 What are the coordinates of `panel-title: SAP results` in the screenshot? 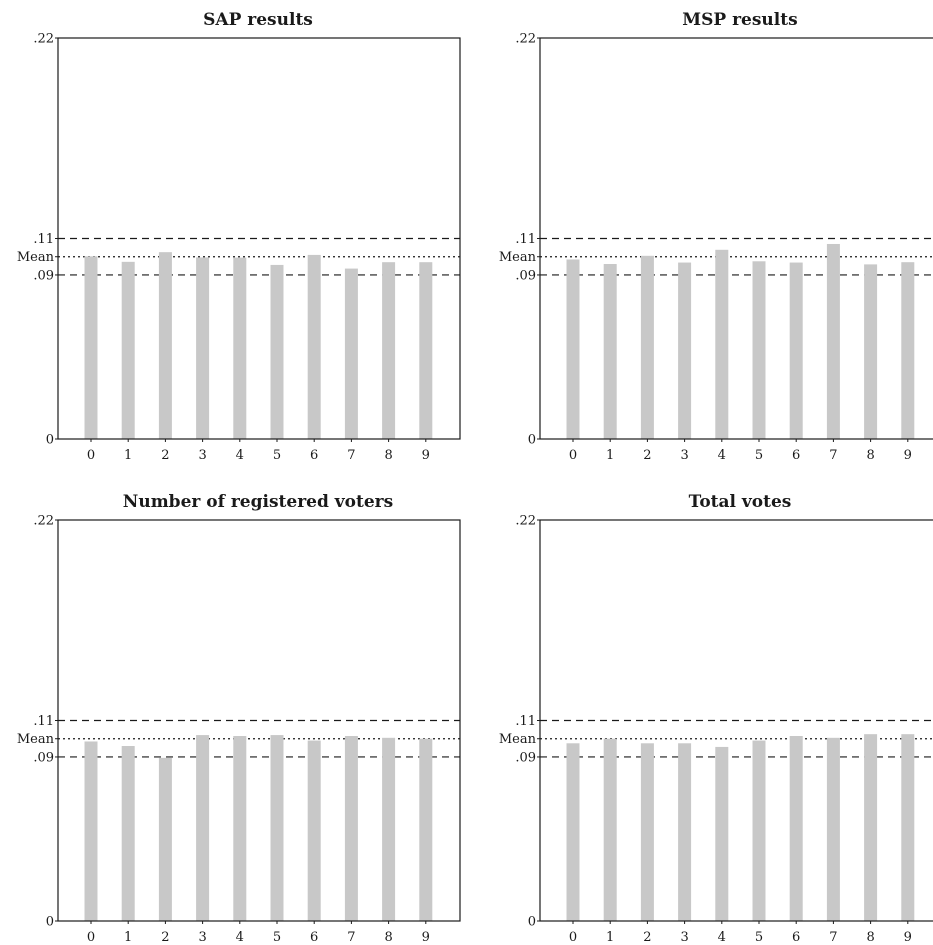 It's located at (258, 20).